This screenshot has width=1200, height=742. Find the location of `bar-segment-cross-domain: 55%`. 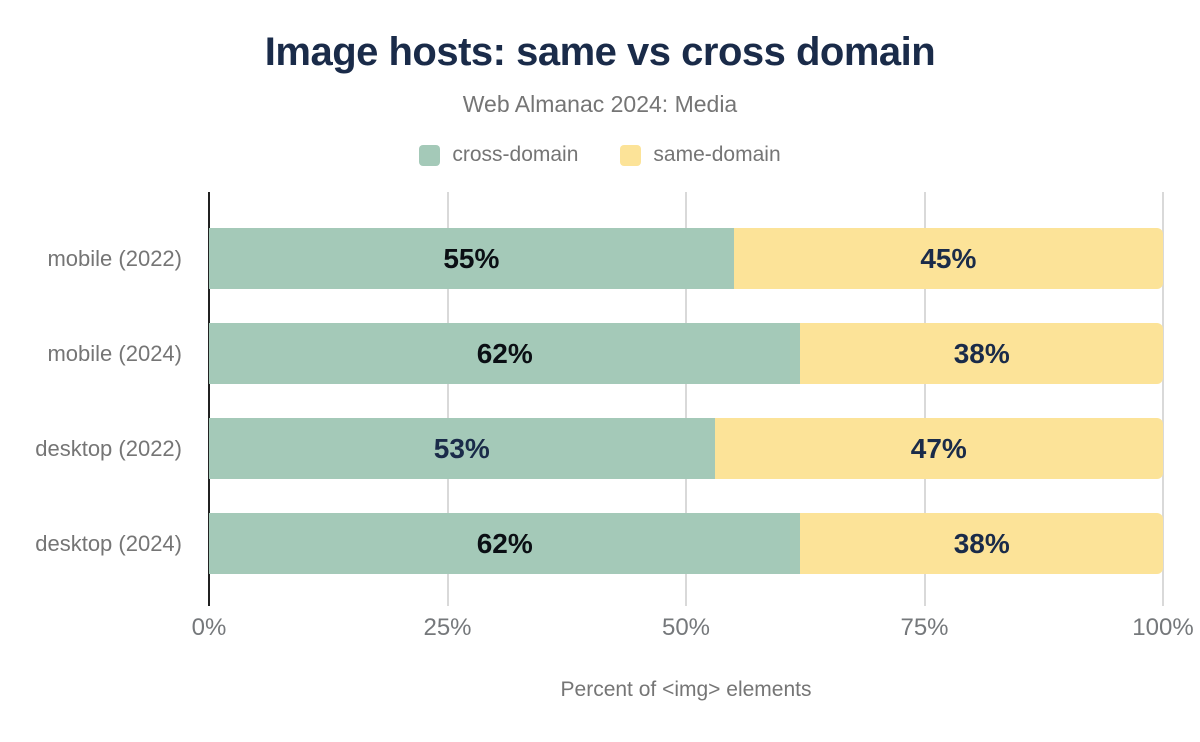

bar-segment-cross-domain: 55% is located at coordinates (471, 258).